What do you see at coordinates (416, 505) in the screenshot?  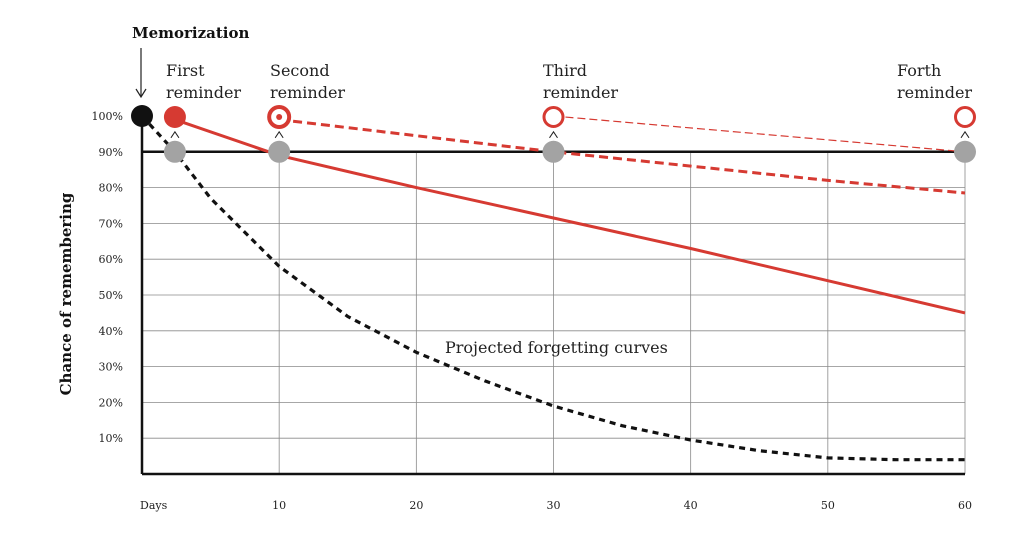 I see `x-tick-20: 20` at bounding box center [416, 505].